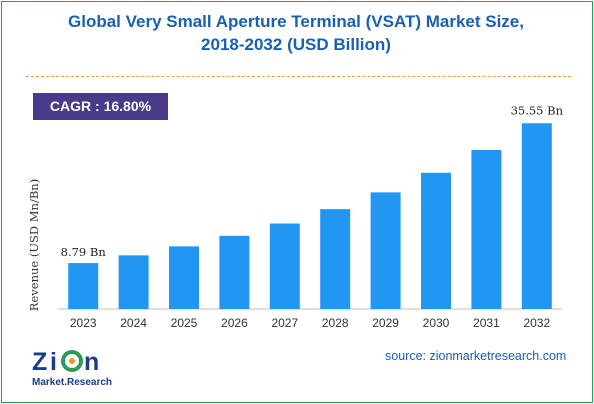  I want to click on cagr-badge: CAGR : 16.80%, so click(100, 106).